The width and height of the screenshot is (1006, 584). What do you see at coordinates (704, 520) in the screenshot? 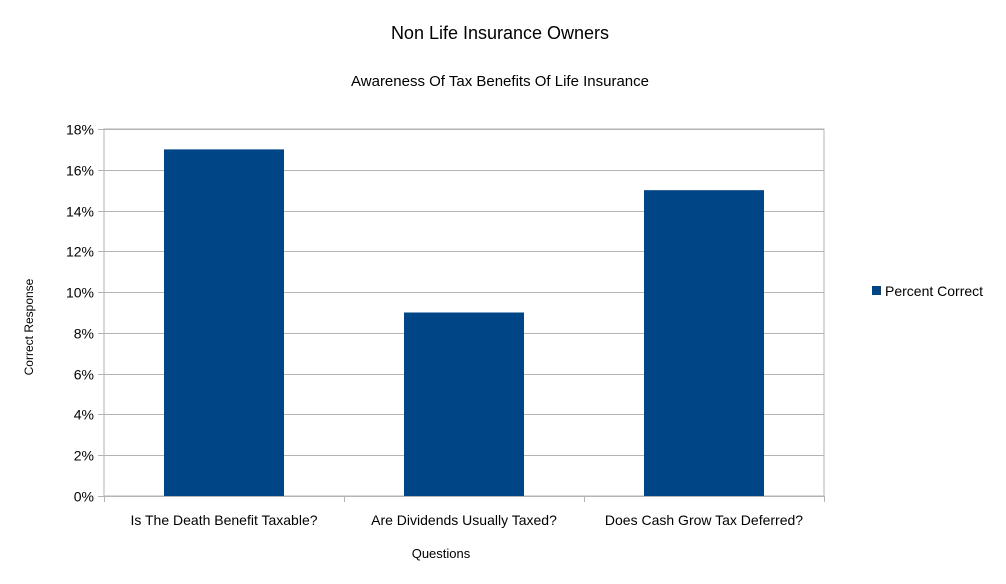
I see `x-tick-label: Does Cash Grow Tax Deferred?` at bounding box center [704, 520].